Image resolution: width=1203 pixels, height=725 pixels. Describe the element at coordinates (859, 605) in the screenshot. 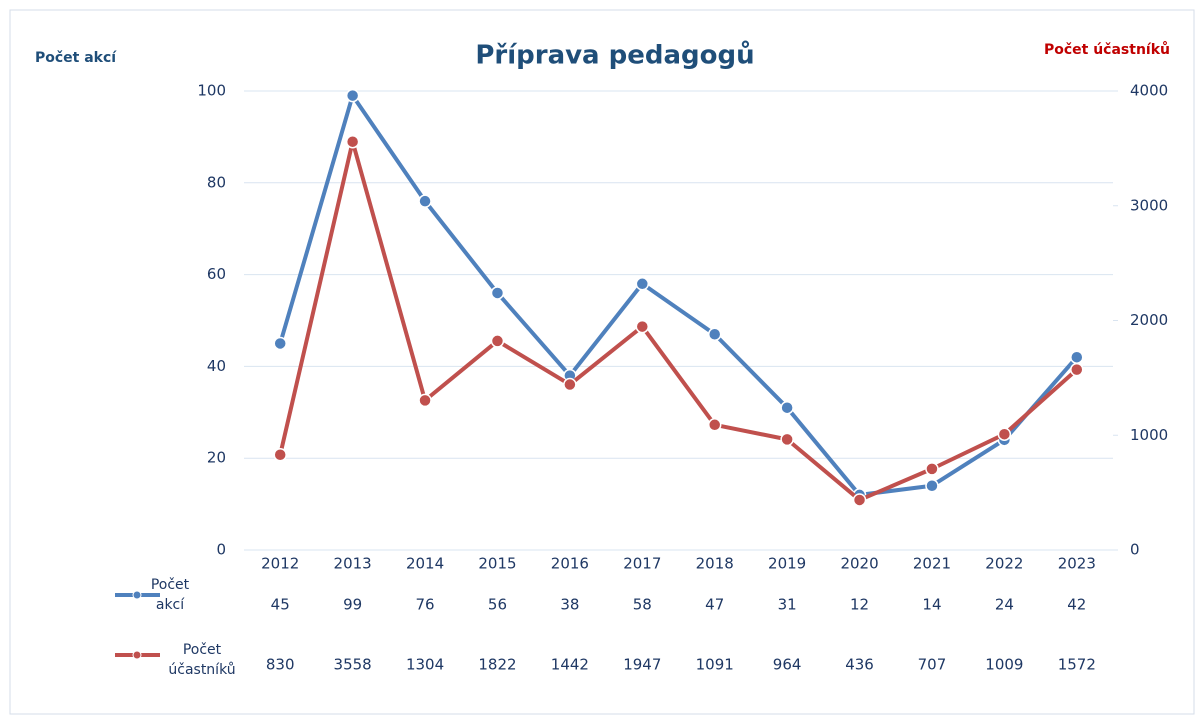

I see `table-cell: 12` at that location.